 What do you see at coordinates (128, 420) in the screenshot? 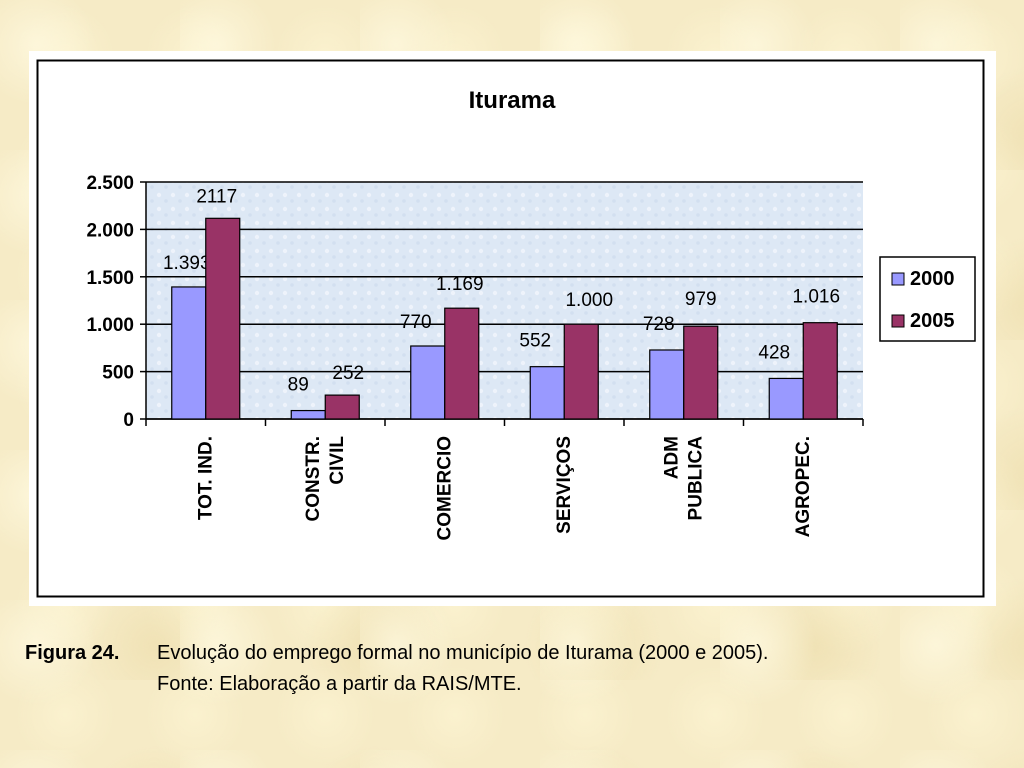
I see `y-tick-label: 0` at bounding box center [128, 420].